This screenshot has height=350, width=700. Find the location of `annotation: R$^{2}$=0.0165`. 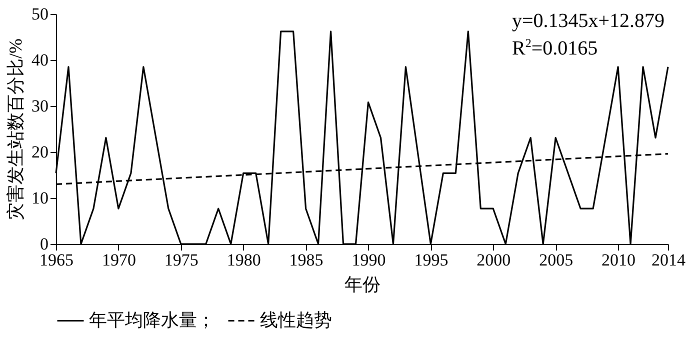

annotation: R$^{2}$=0.0165 is located at coordinates (555, 48).